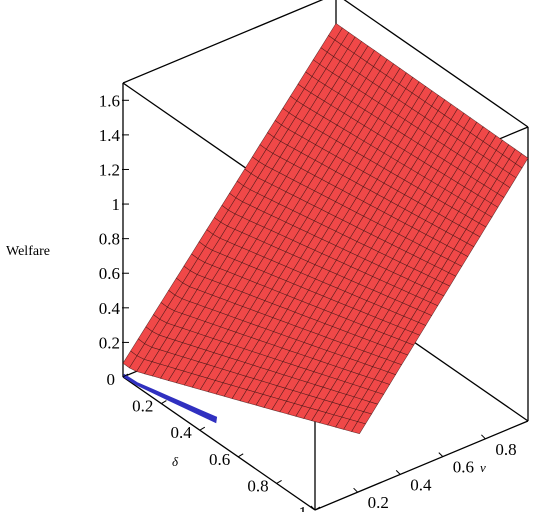  Describe the element at coordinates (219, 459) in the screenshot. I see `delta-tick-label: 0.6` at that location.